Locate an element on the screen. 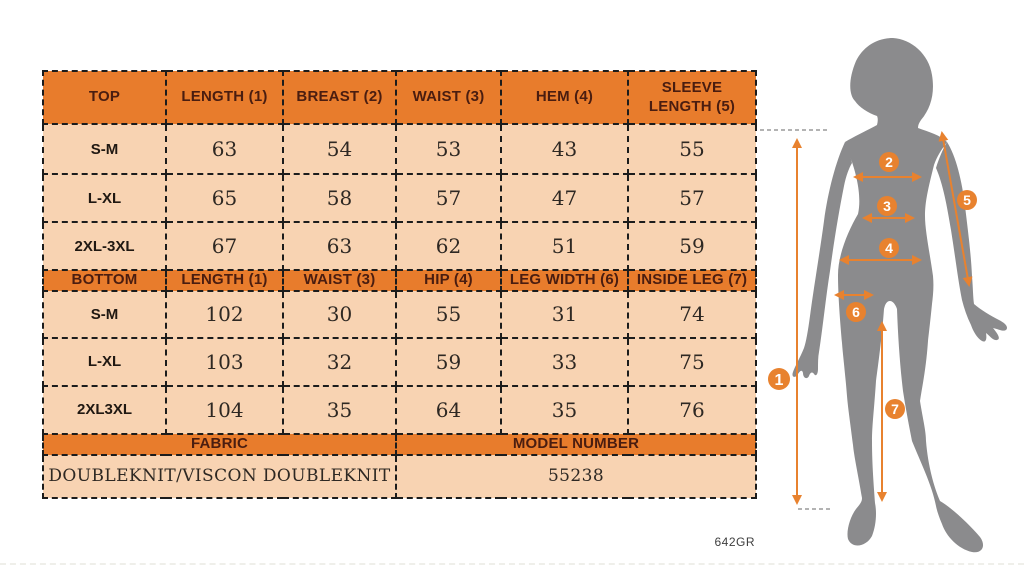 The height and width of the screenshot is (573, 1024). table-cell: 75 is located at coordinates (692, 361).